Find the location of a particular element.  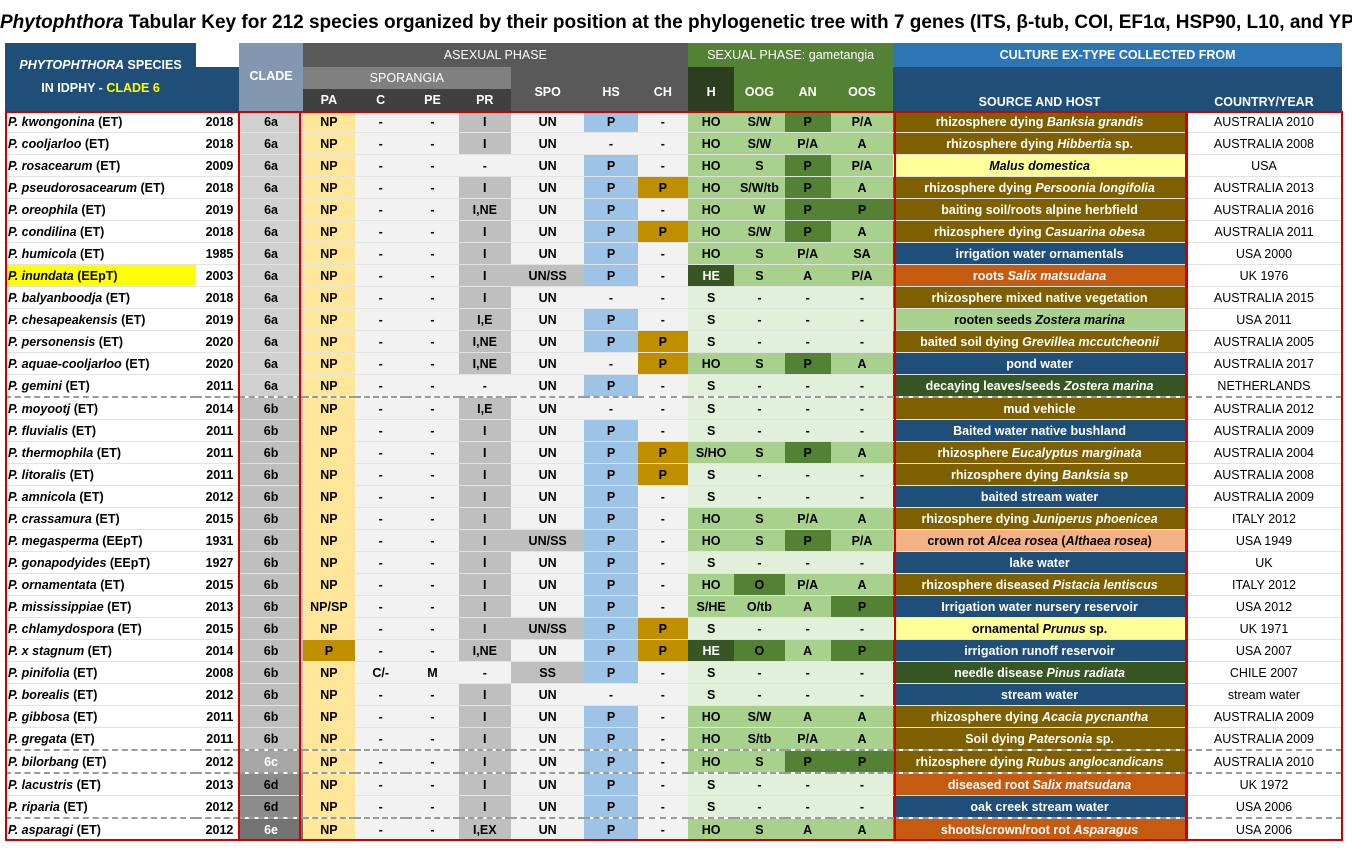

country-year: UK 1976 is located at coordinates (1263, 275).